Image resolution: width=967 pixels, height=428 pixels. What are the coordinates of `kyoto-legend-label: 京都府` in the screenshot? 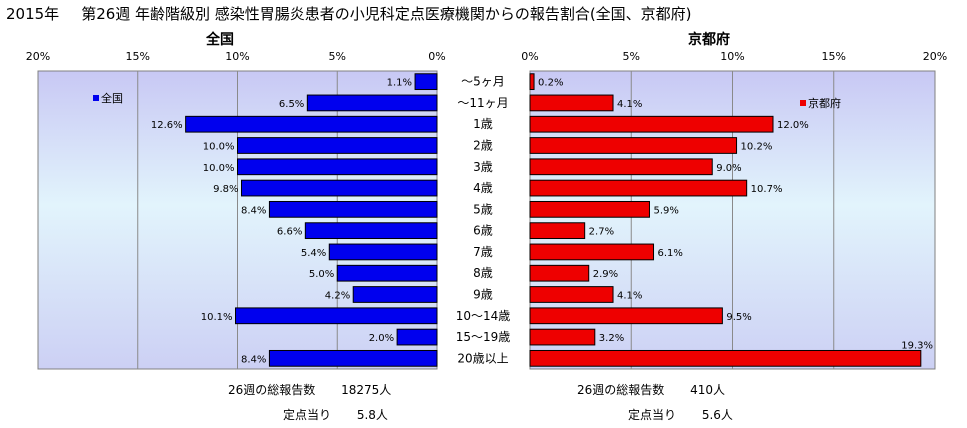 It's located at (824, 103).